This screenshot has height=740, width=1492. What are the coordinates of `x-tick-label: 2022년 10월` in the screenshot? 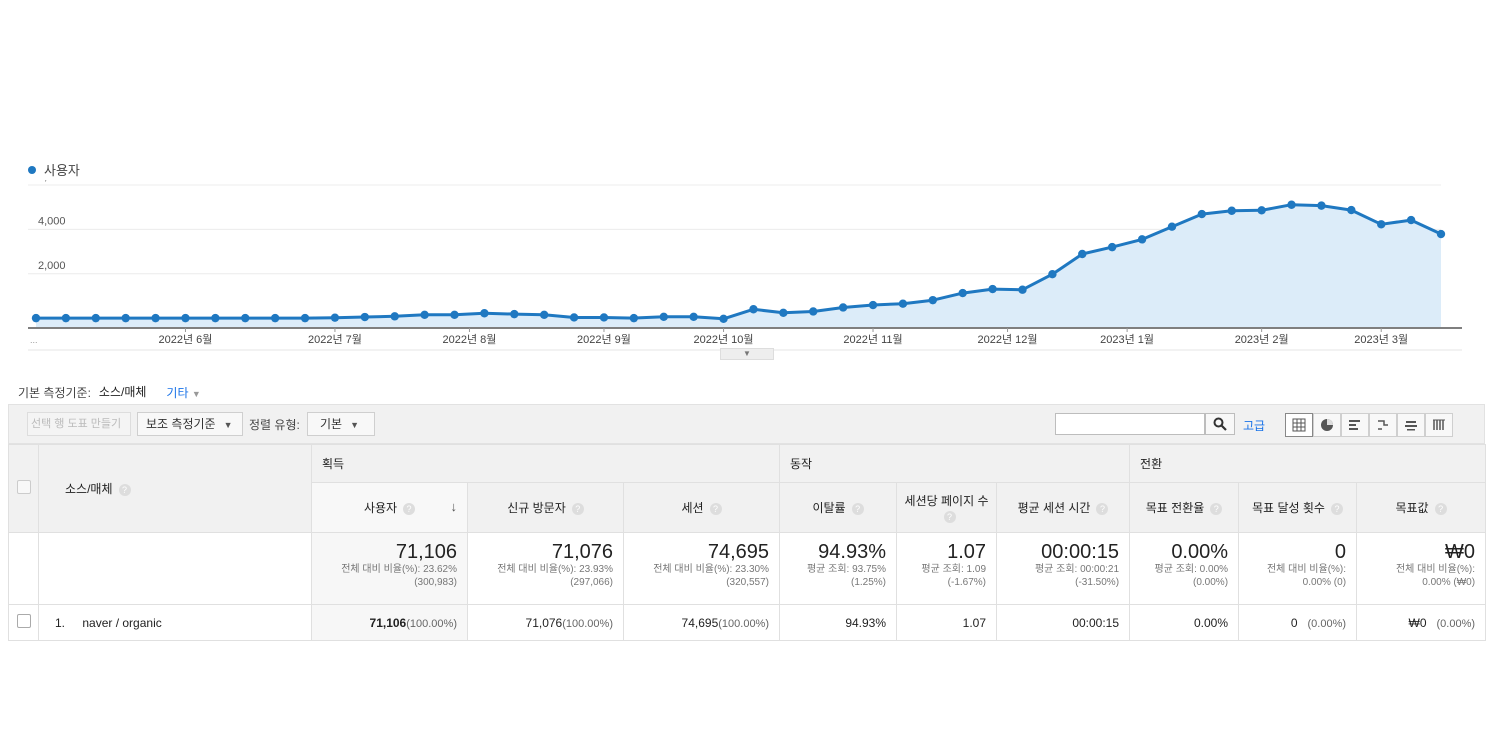 It's located at (724, 339).